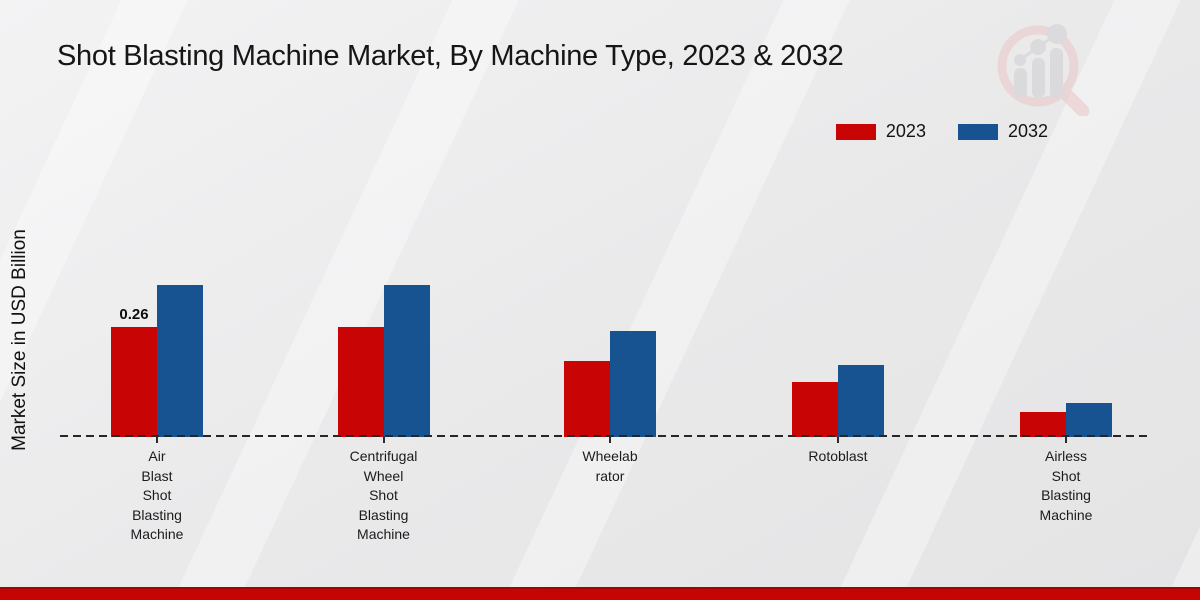 The height and width of the screenshot is (600, 1200). Describe the element at coordinates (1043, 70) in the screenshot. I see `magnifier-growth-chart-logo-icon` at that location.